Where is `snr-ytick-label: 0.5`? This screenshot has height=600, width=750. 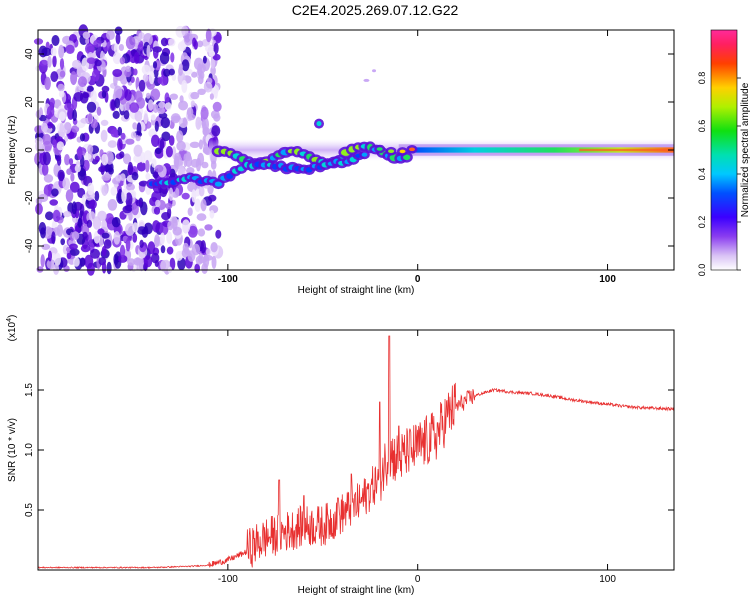 snr-ytick-label: 0.5 is located at coordinates (29, 510).